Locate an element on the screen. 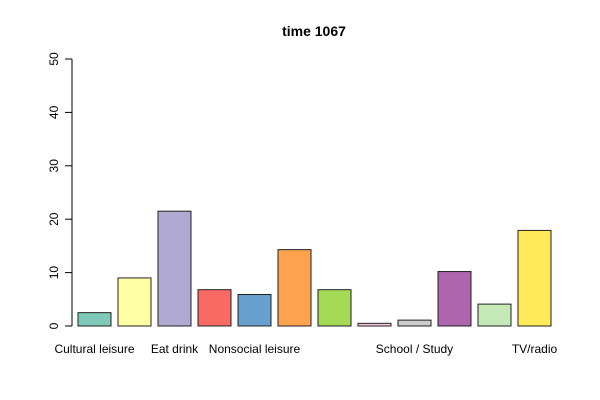 The height and width of the screenshot is (400, 600). x-category-label: Cultural leisure is located at coordinates (94, 349).